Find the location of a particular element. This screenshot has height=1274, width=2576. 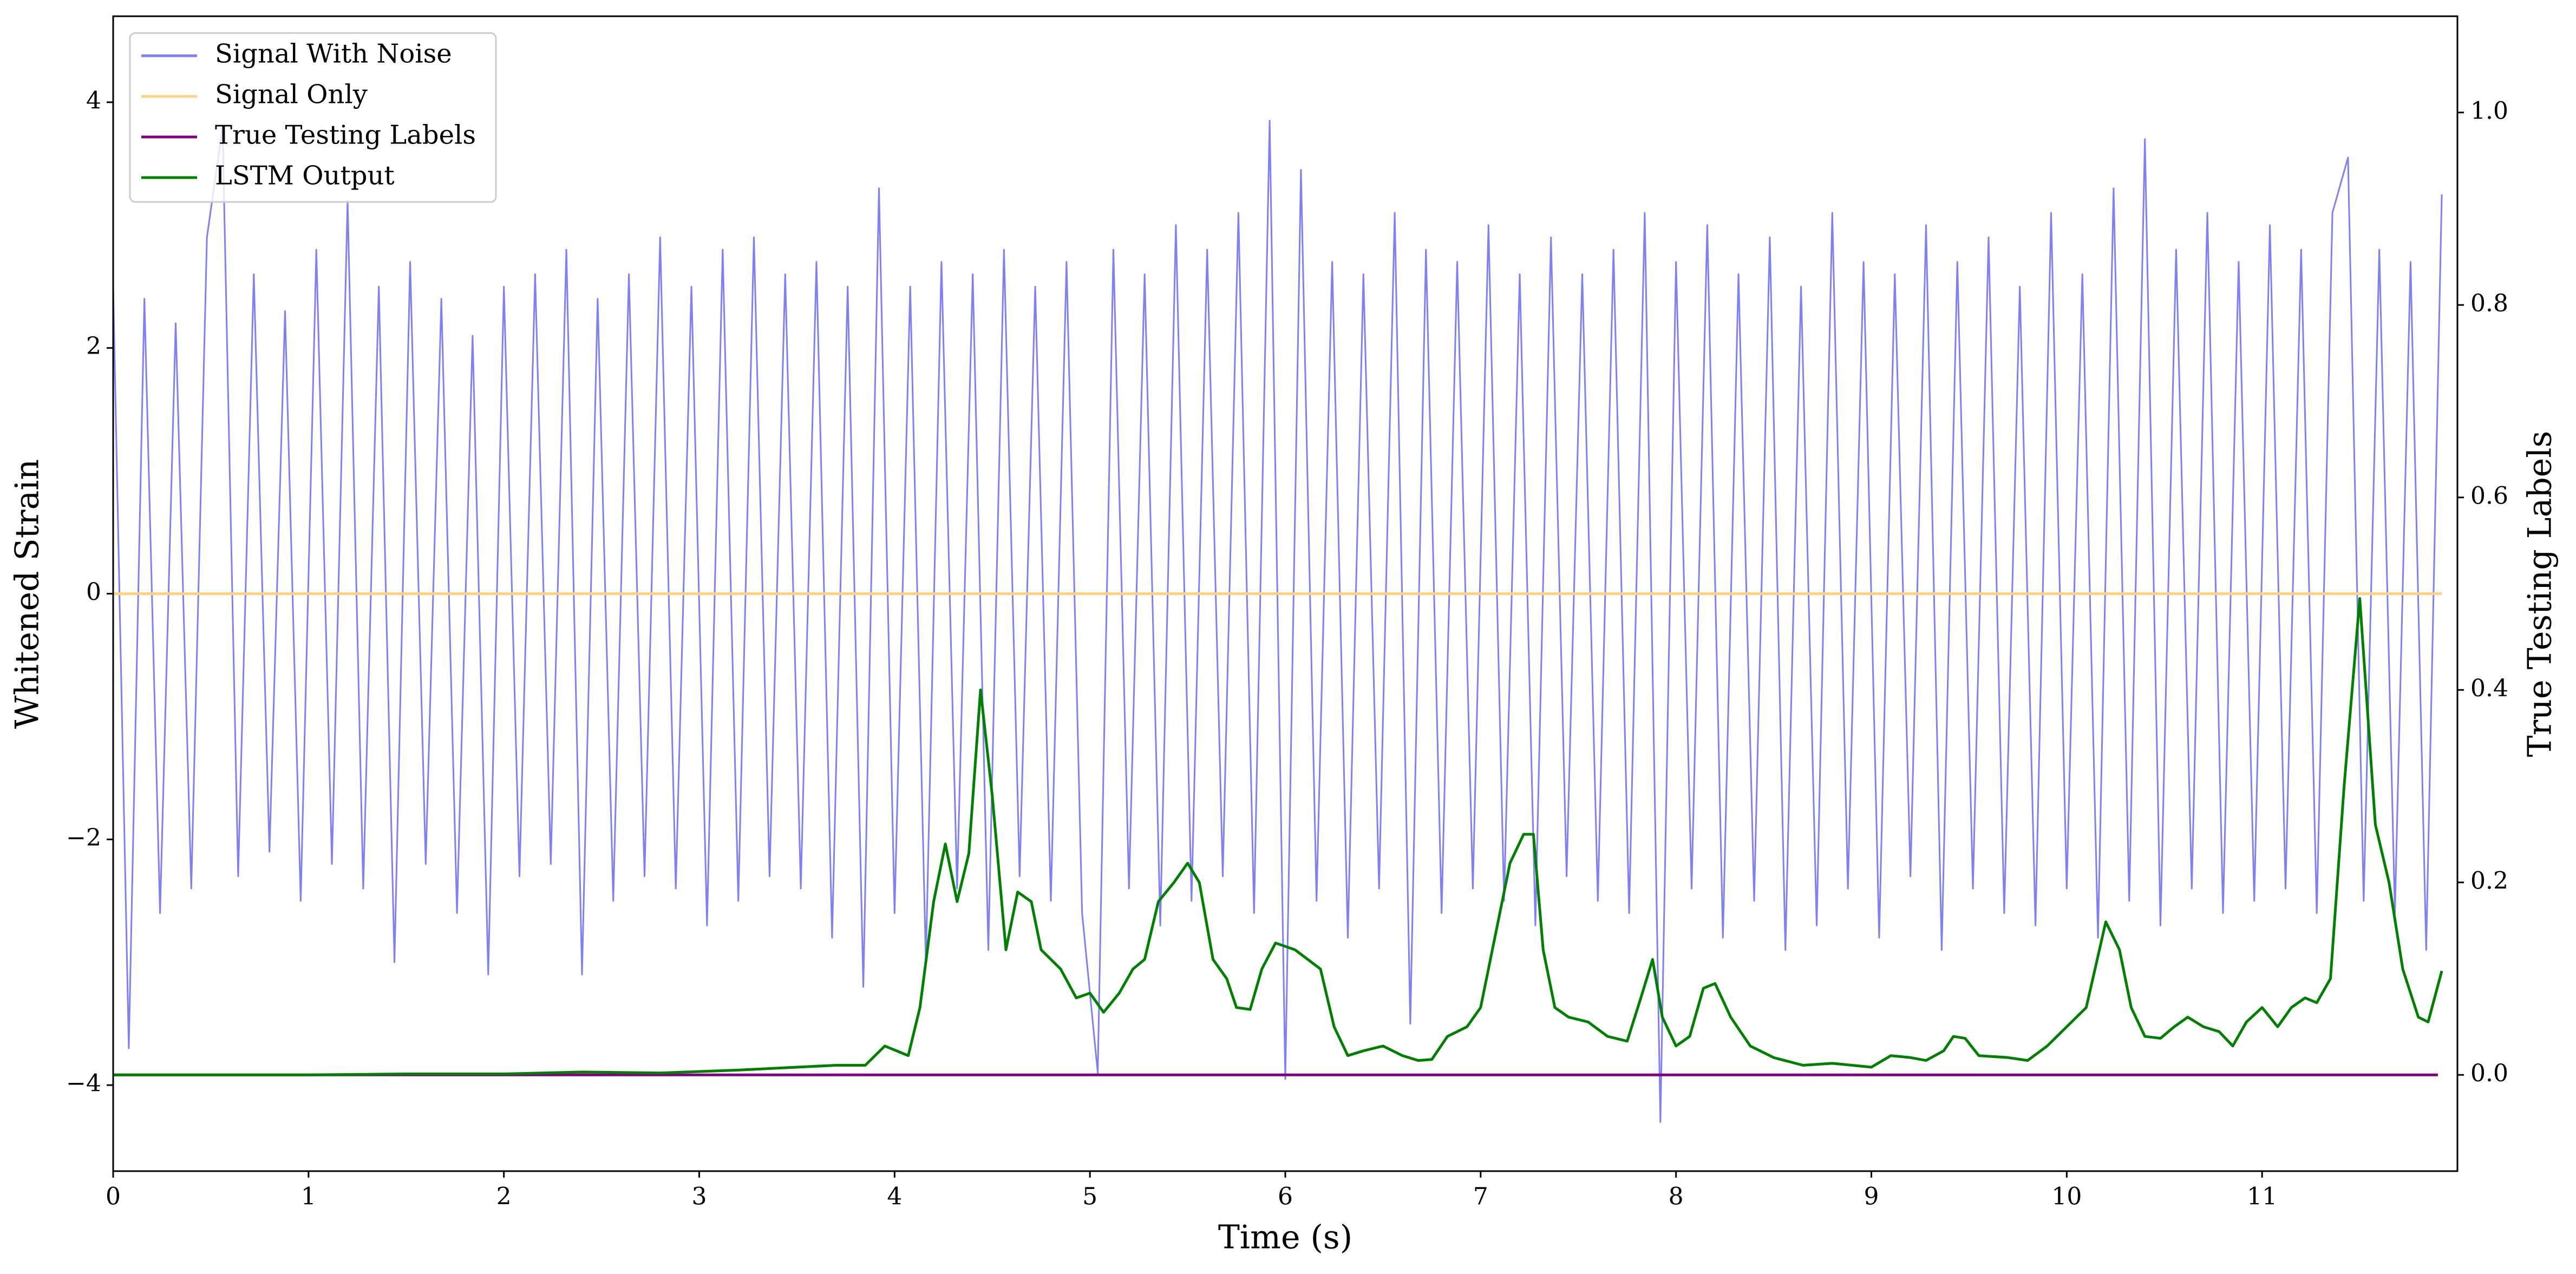

x-tick-label: 5 is located at coordinates (1089, 1197).